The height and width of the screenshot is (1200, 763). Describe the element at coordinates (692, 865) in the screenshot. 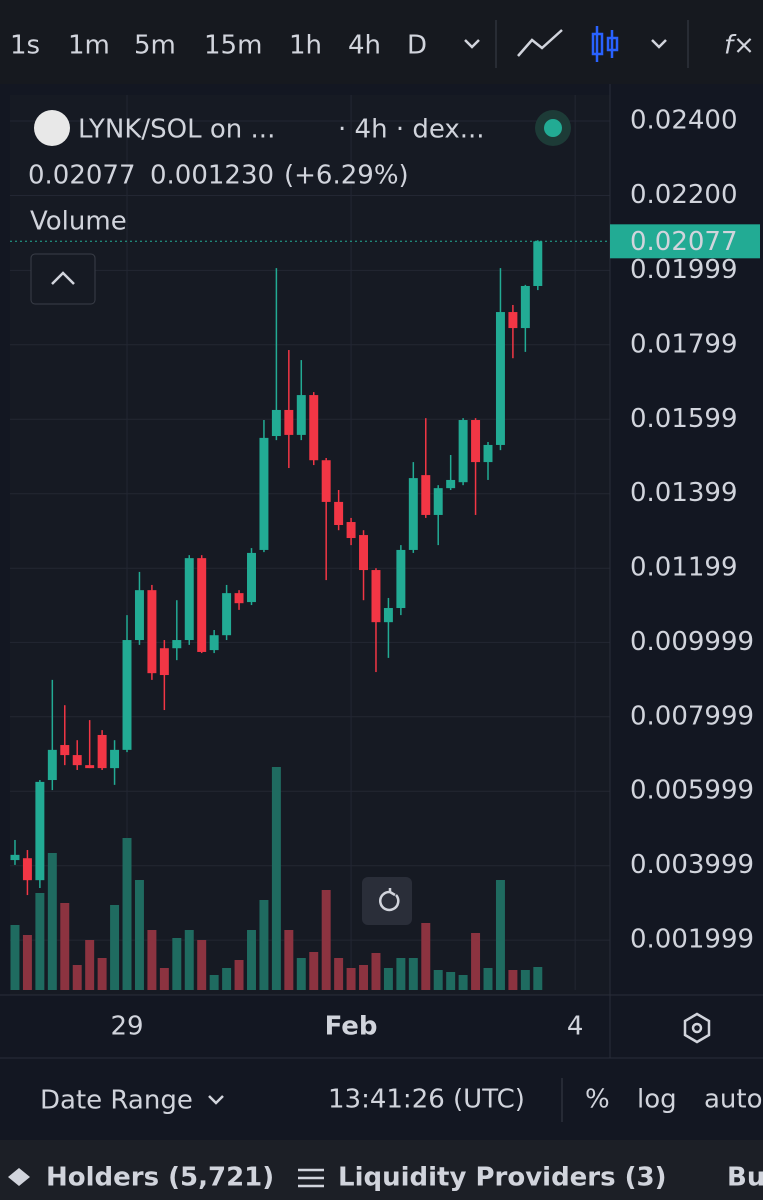

I see `y-tick-label: 0.003999` at that location.